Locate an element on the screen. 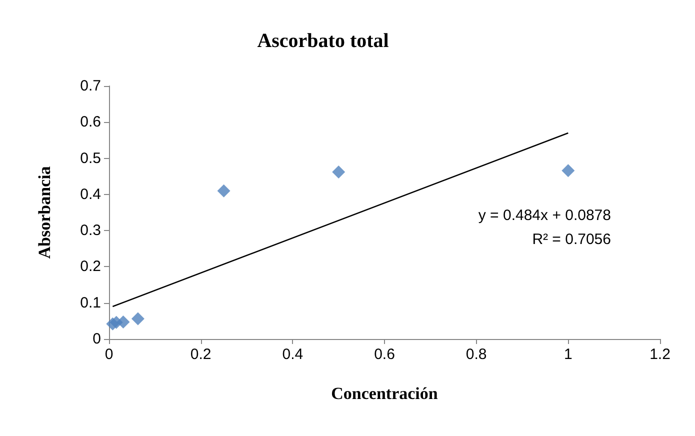 The height and width of the screenshot is (436, 695). y-axis-title: Absorbancia is located at coordinates (44, 212).